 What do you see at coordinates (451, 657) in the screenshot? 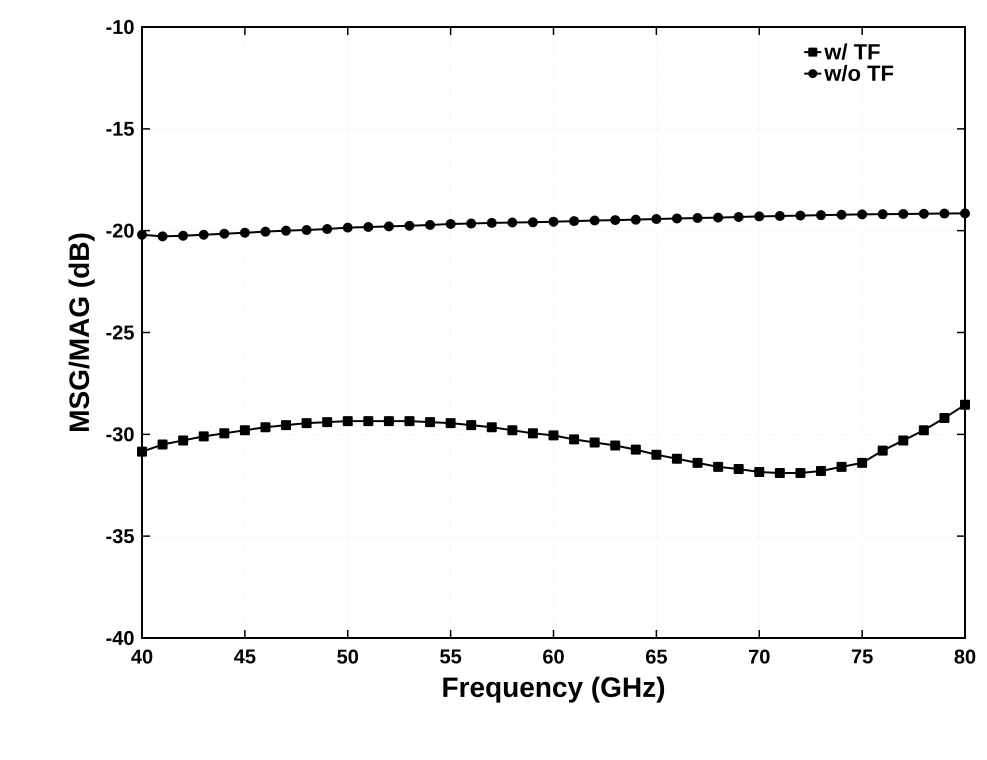
I see `x-tick-label: 55` at bounding box center [451, 657].